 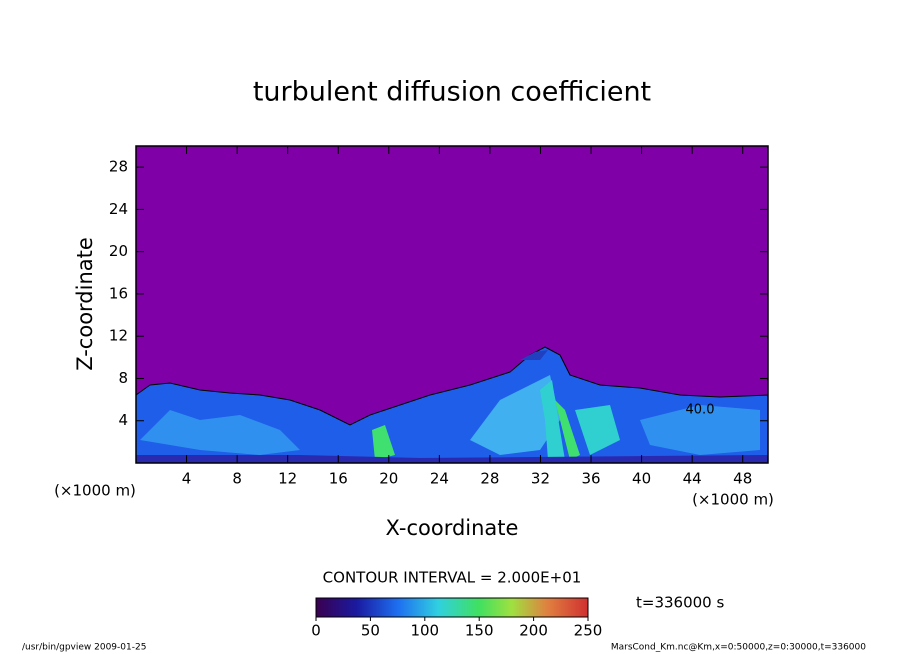 I want to click on x-tick-label: 16, so click(x=338, y=479).